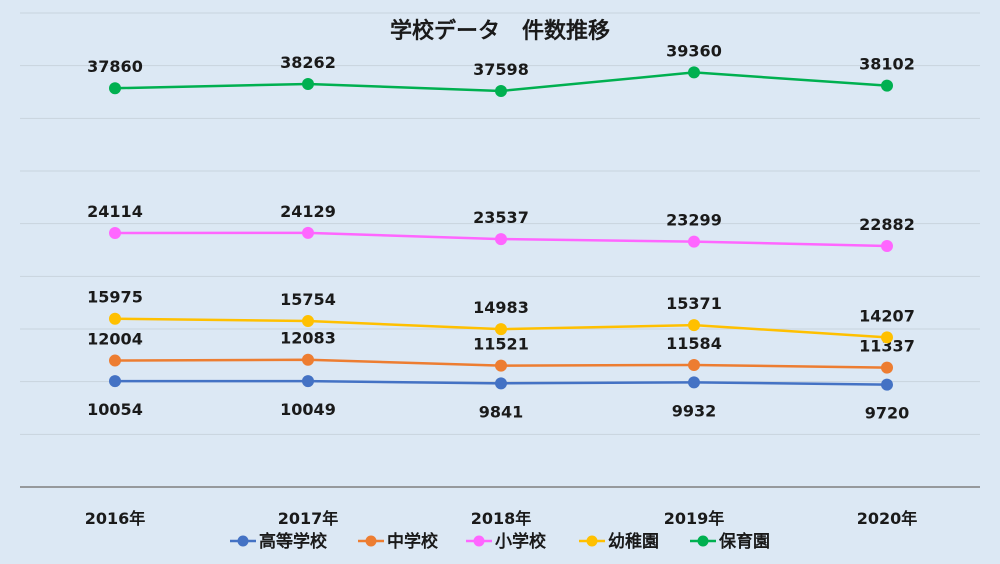  I want to click on chart-title: 学校データ 件数推移, so click(500, 31).